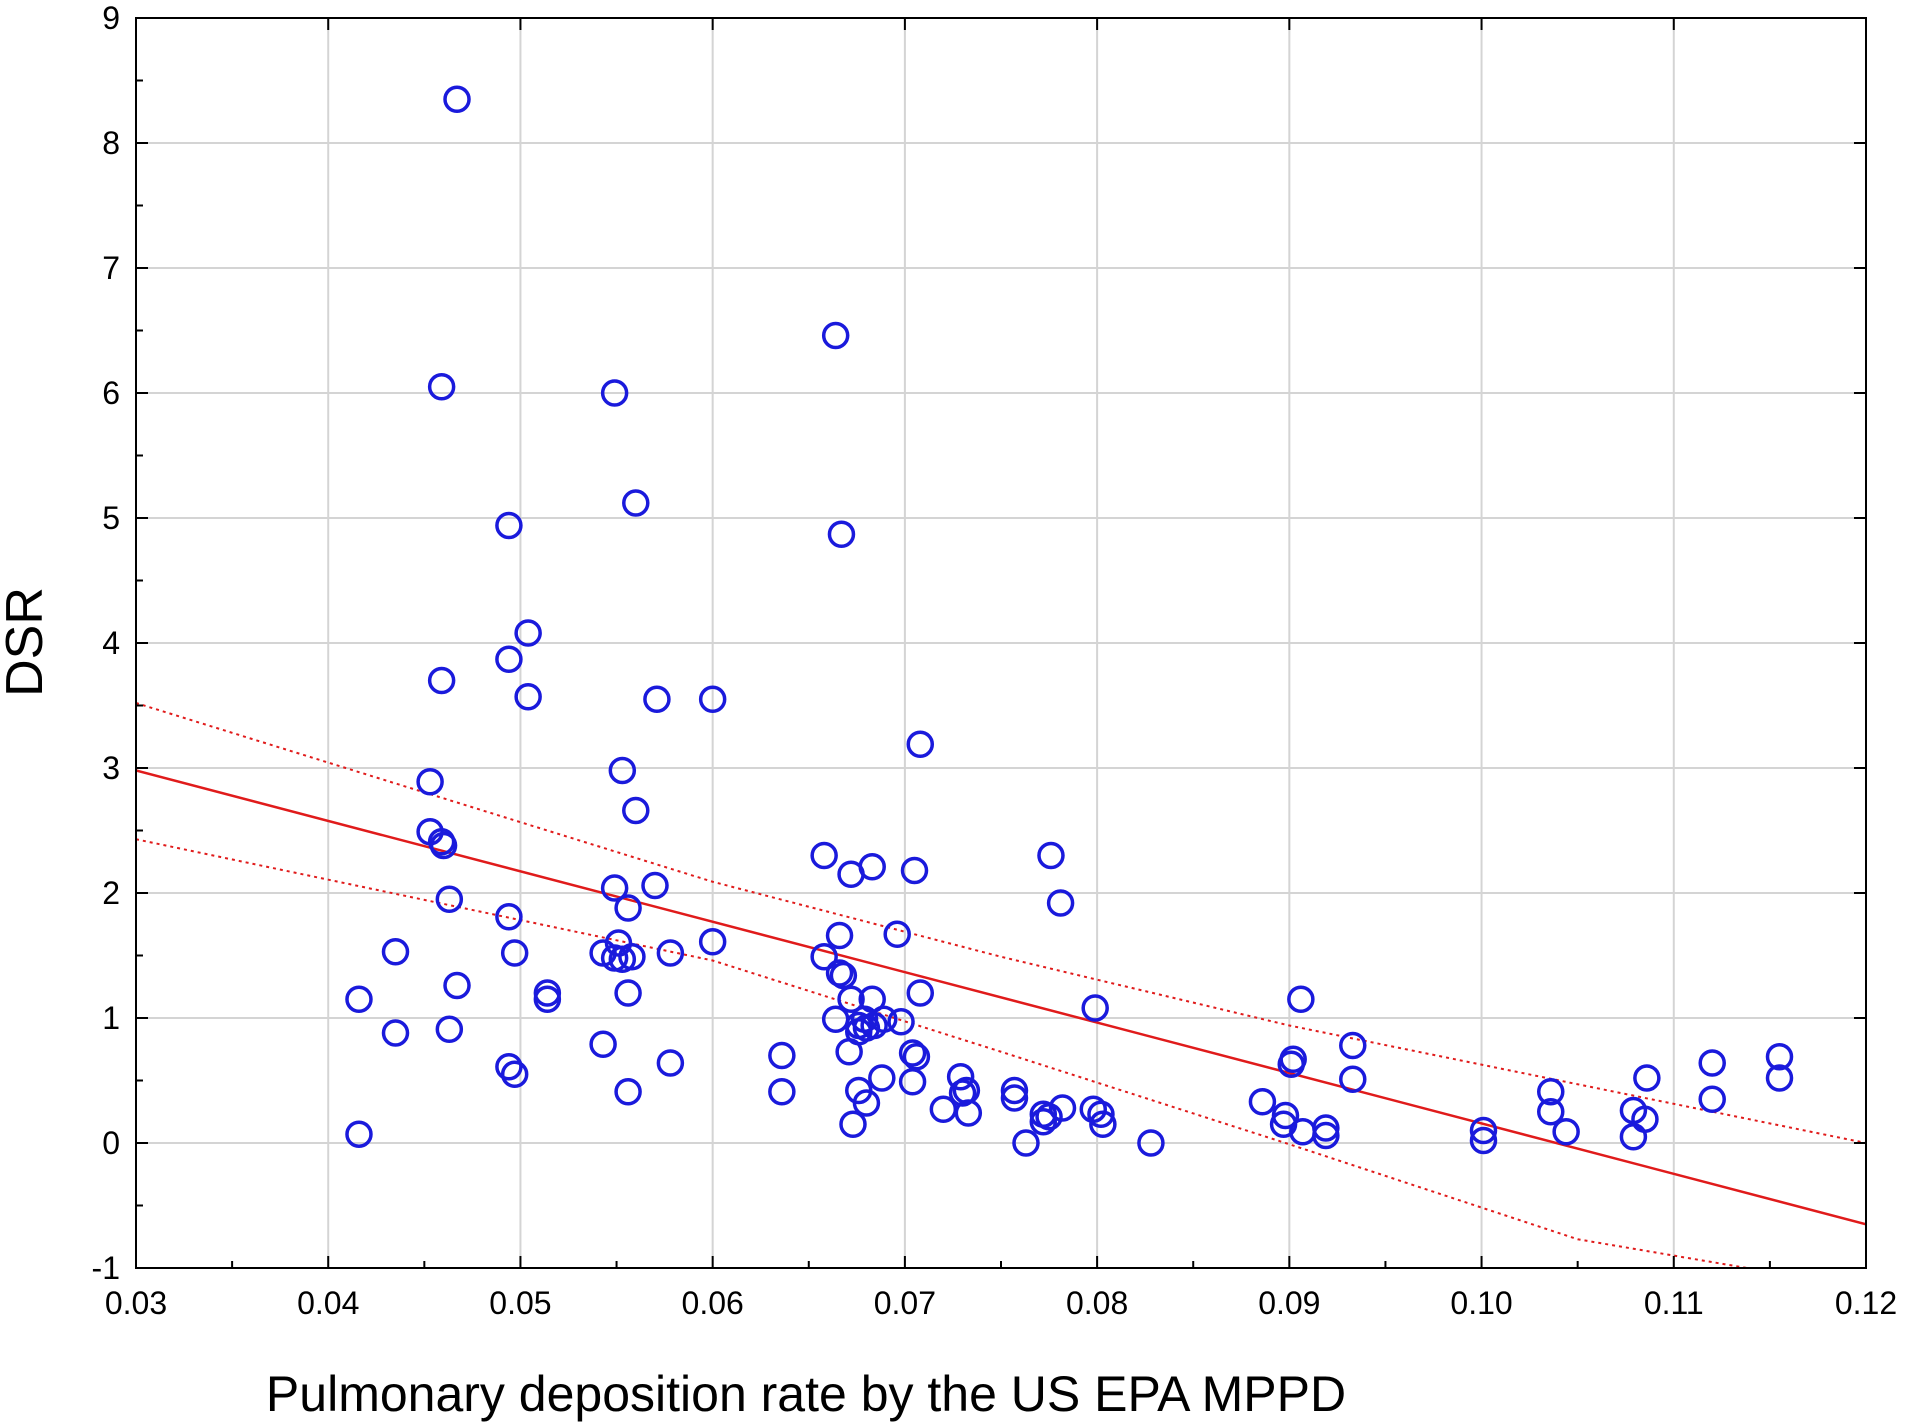  What do you see at coordinates (1674, 1303) in the screenshot?
I see `x-tick-label: 0.11` at bounding box center [1674, 1303].